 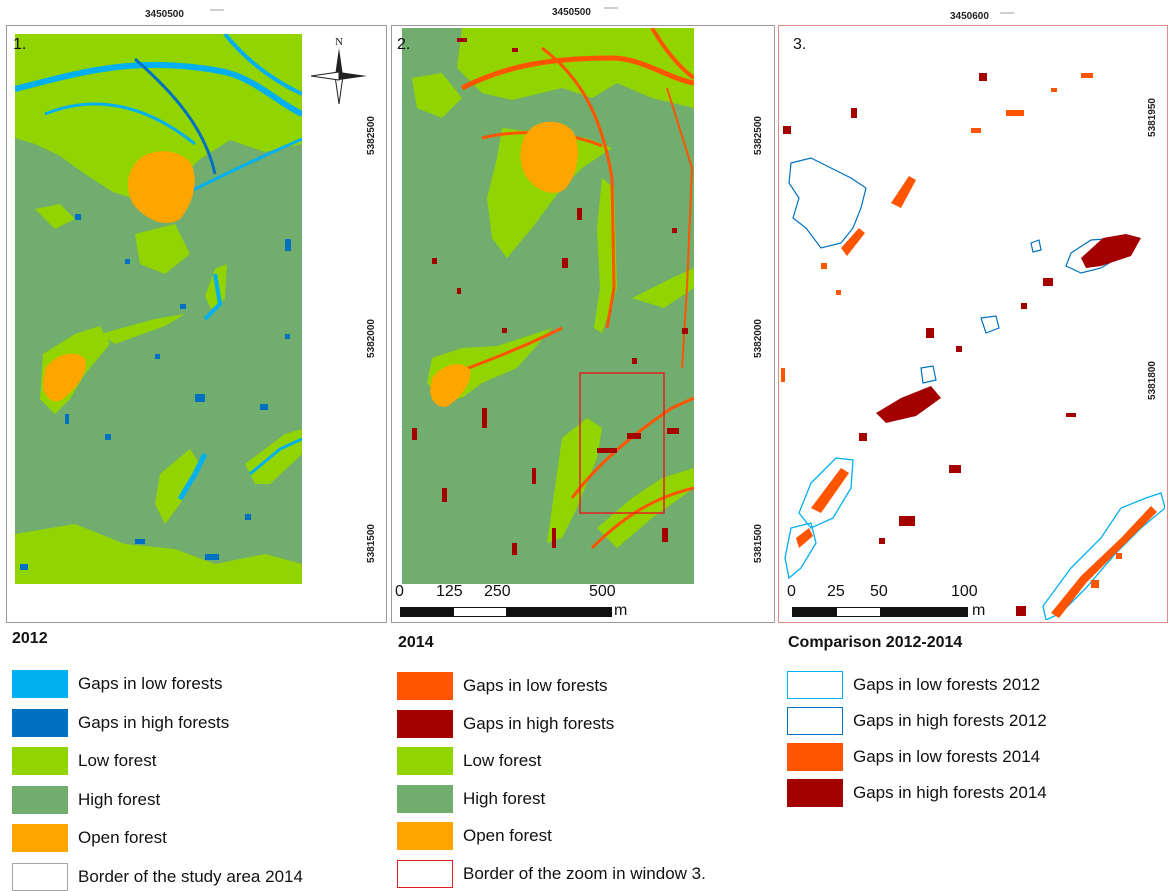 I want to click on right-coordinate-label: 5381800, so click(x=1152, y=380).